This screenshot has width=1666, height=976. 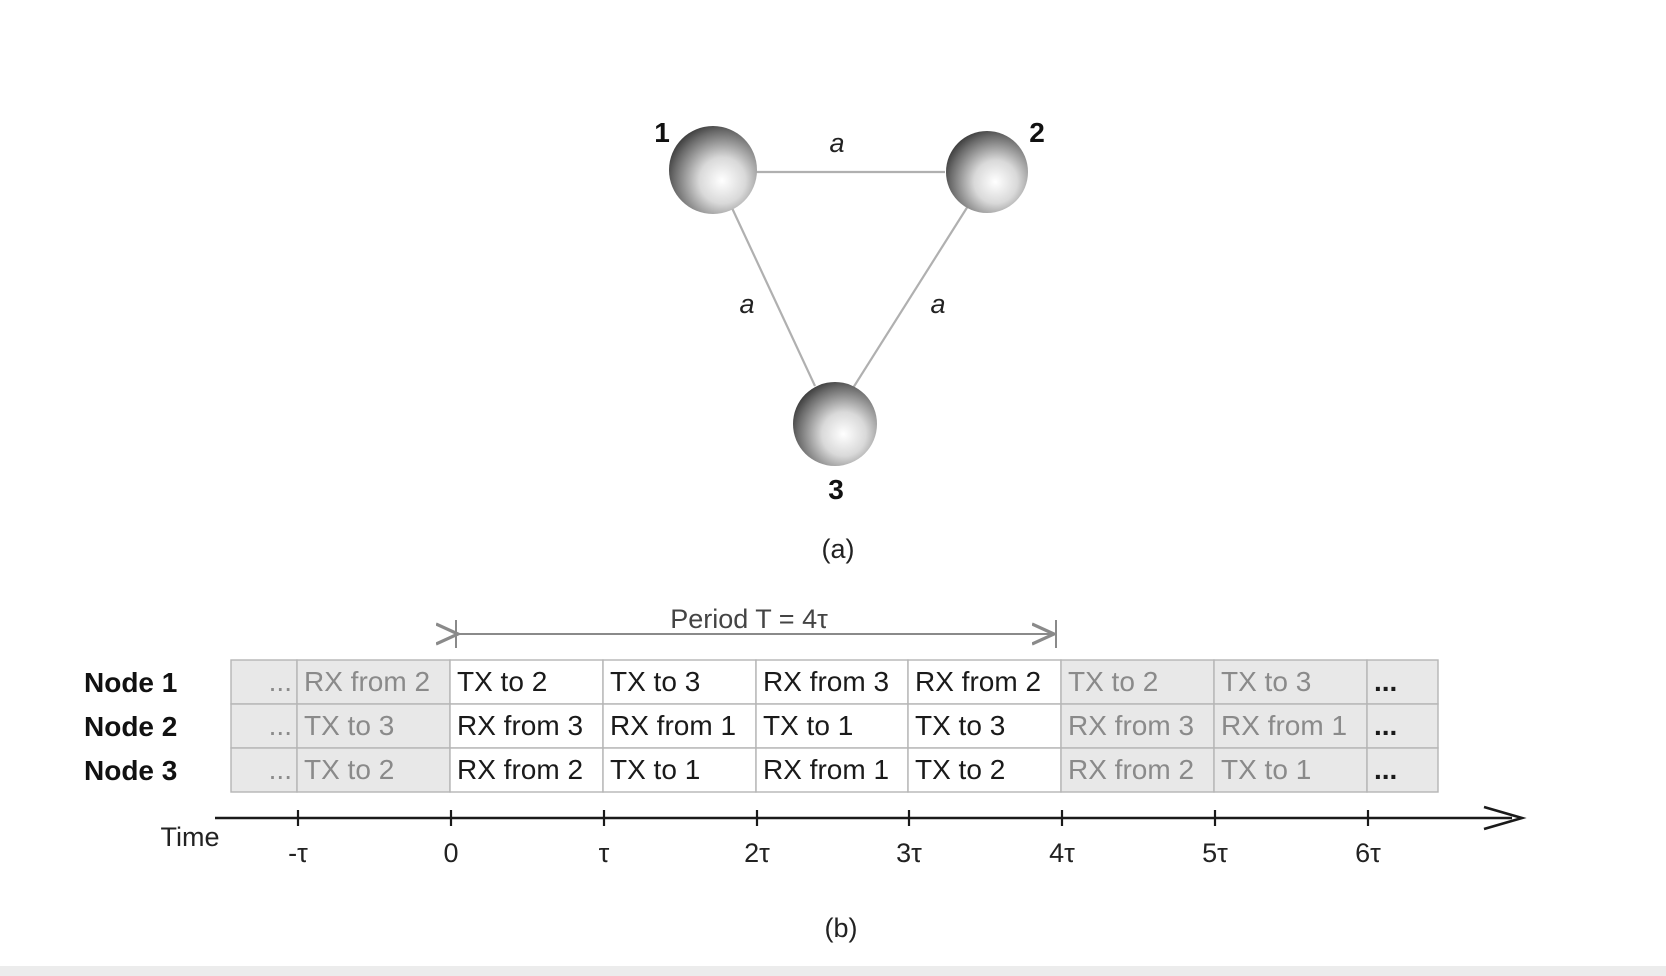 I want to click on axis-tick-label: 3τ, so click(x=909, y=853).